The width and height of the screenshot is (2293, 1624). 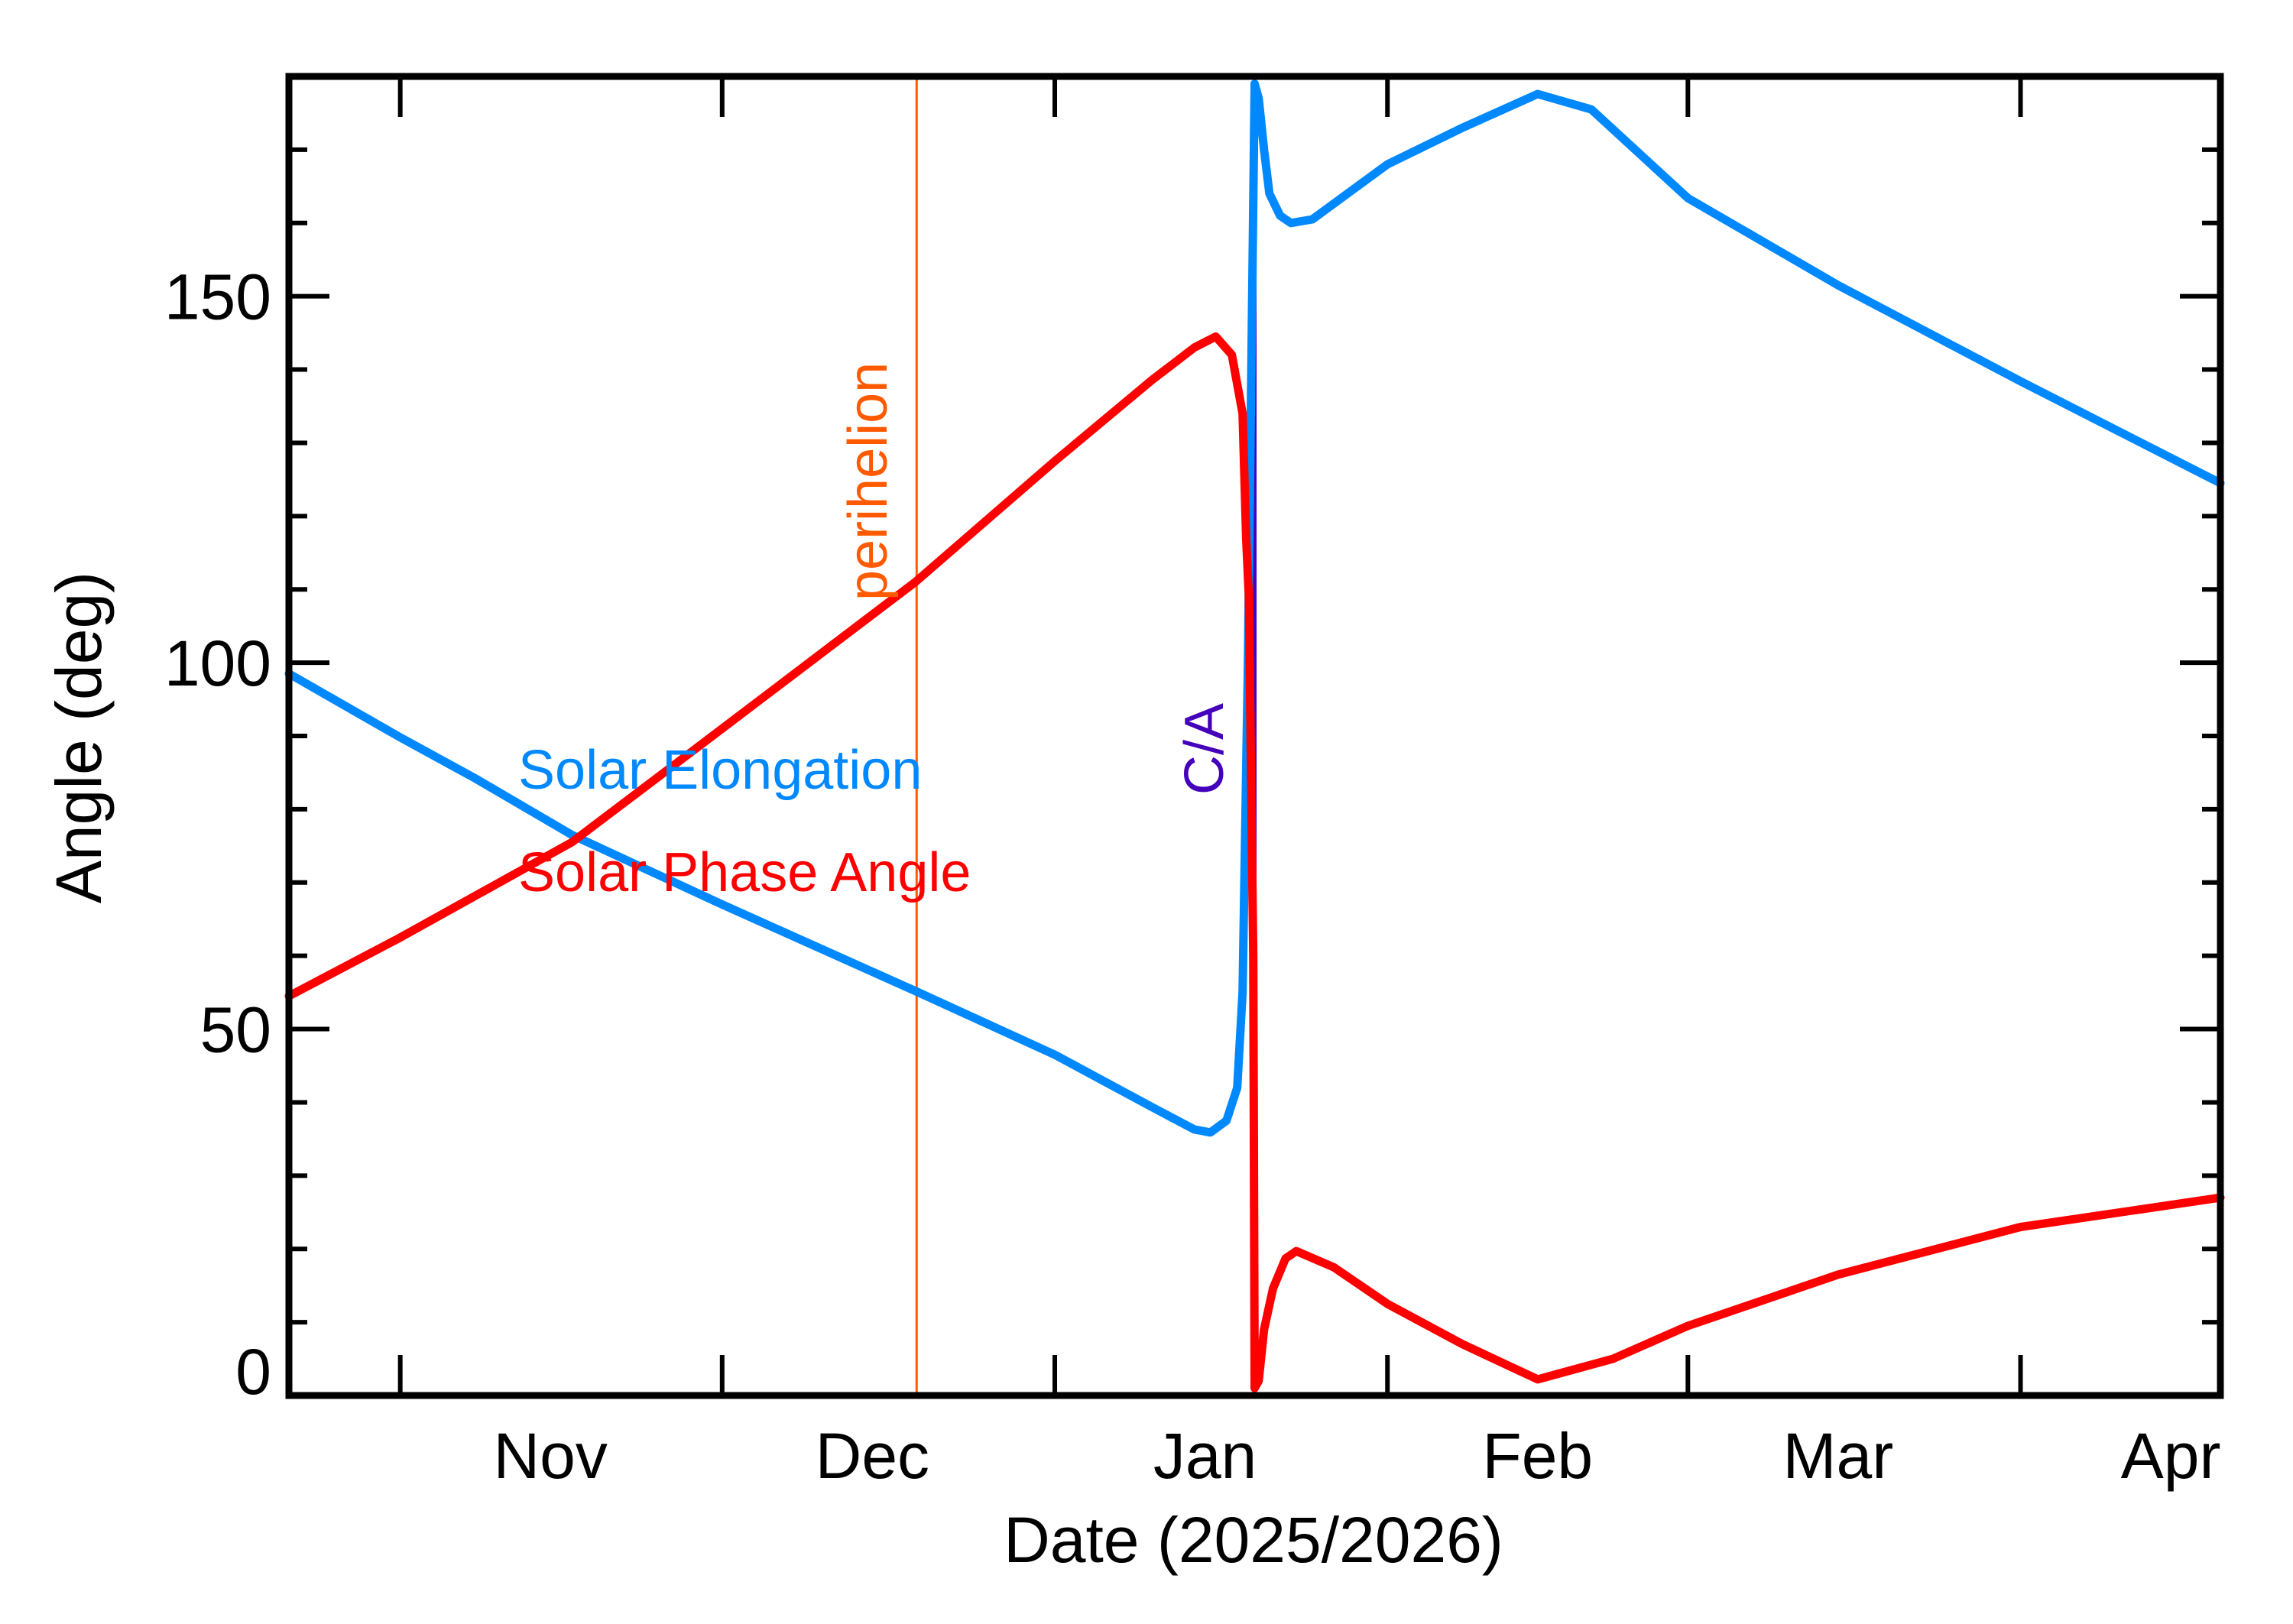 What do you see at coordinates (1839, 1456) in the screenshot?
I see `x-tick-label: Mar` at bounding box center [1839, 1456].